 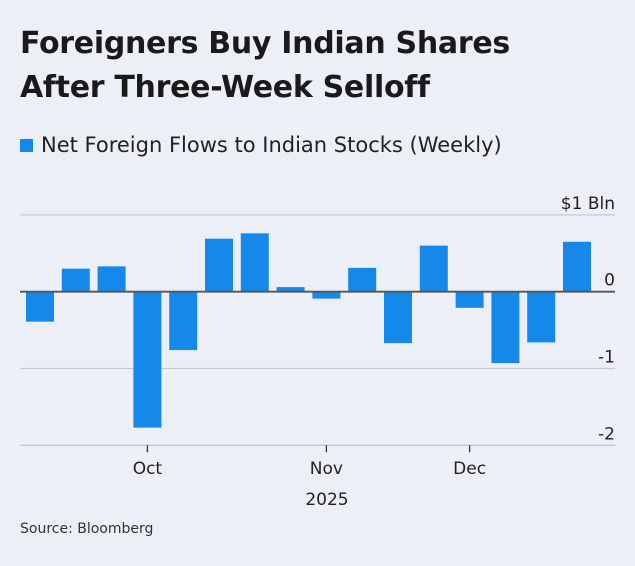 What do you see at coordinates (265, 43) in the screenshot?
I see `title-line-1: Foreigners Buy Indian Shares` at bounding box center [265, 43].